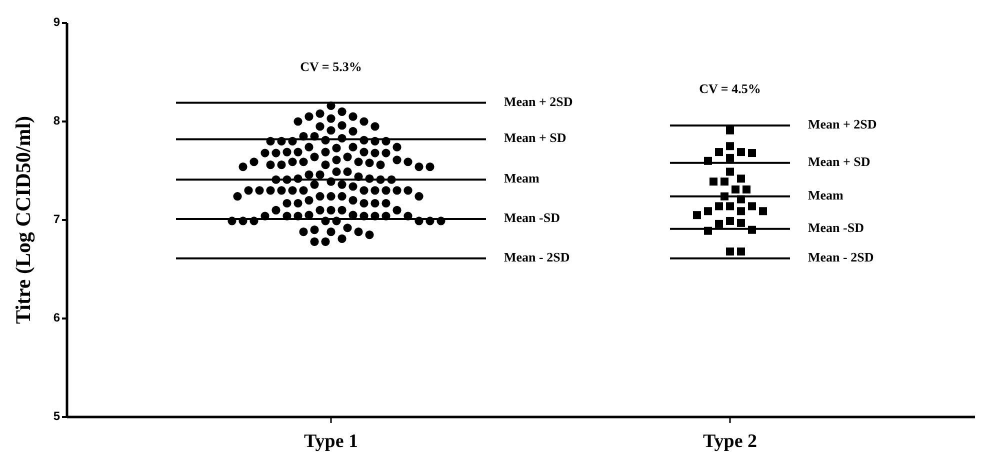  Describe the element at coordinates (730, 88) in the screenshot. I see `annotation: CV = 4.5%` at that location.